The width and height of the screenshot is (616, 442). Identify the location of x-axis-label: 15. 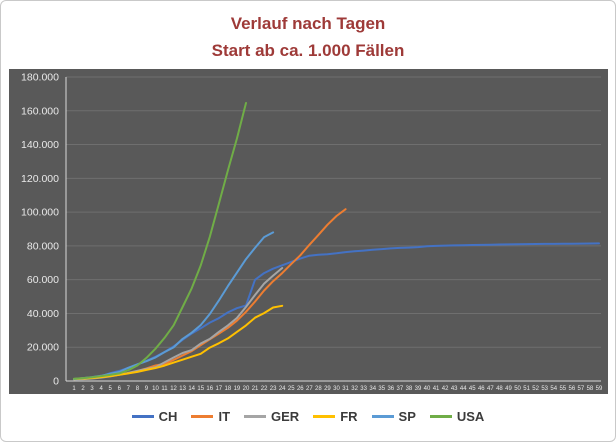
(200, 389).